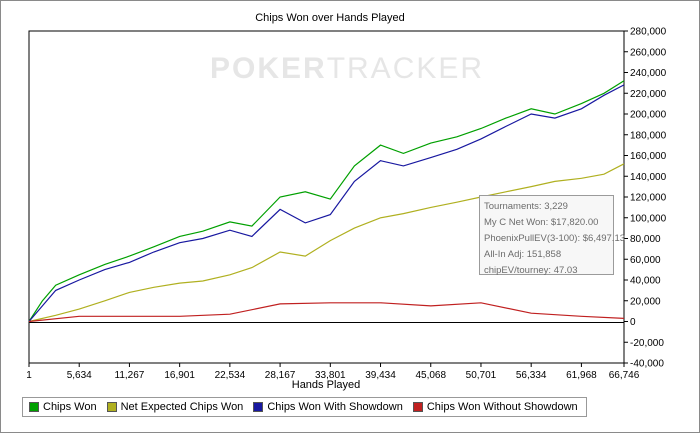  What do you see at coordinates (523, 254) in the screenshot?
I see `stat-allin-adj: All-In Adj: 151,858` at bounding box center [523, 254].